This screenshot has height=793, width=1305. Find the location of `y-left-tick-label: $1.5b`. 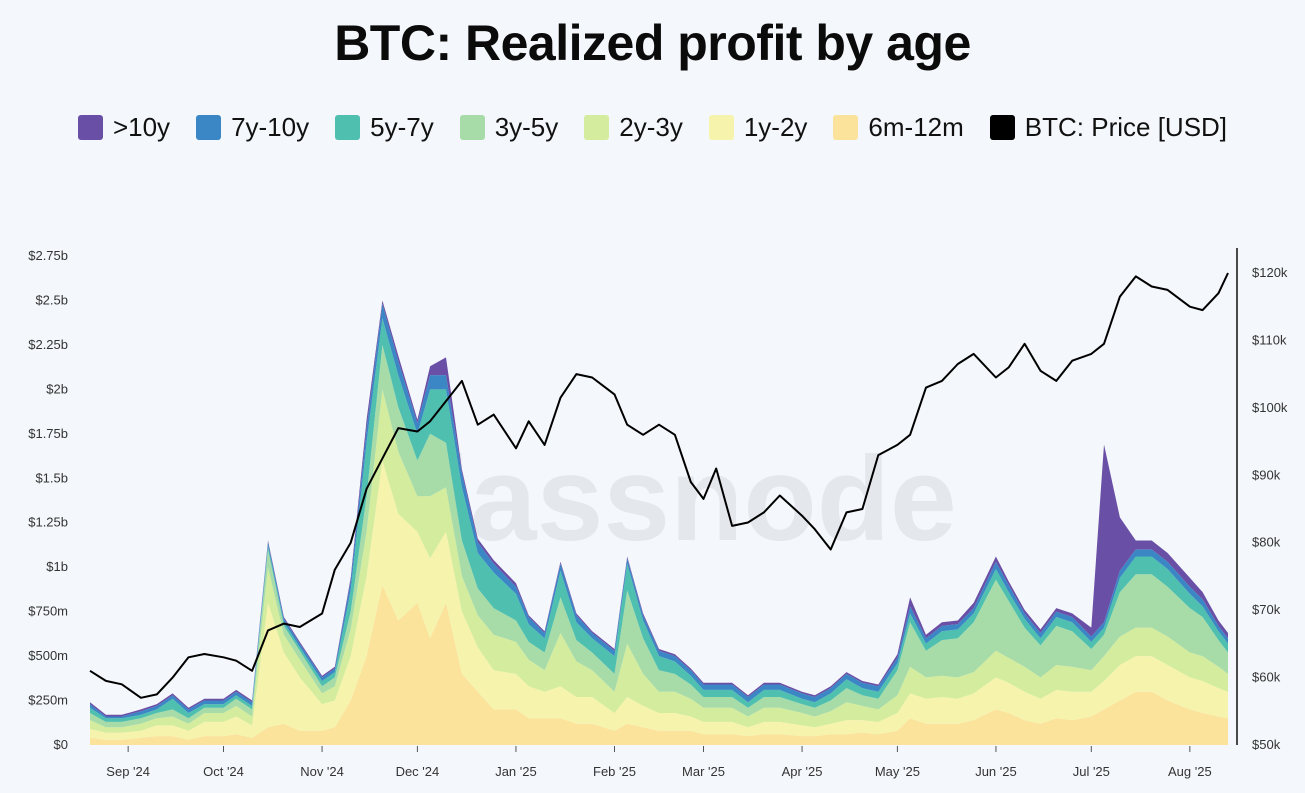

y-left-tick-label: $1.5b is located at coordinates (51, 477).